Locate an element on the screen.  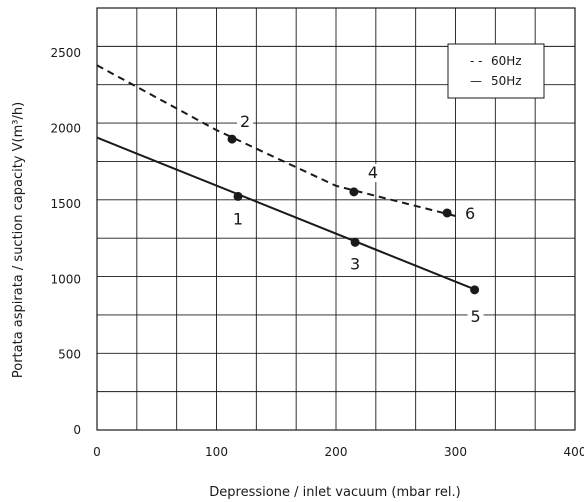
y-axis-ticks: 0 500 1000 1500 2000 2500 is located at coordinates (65, 241).